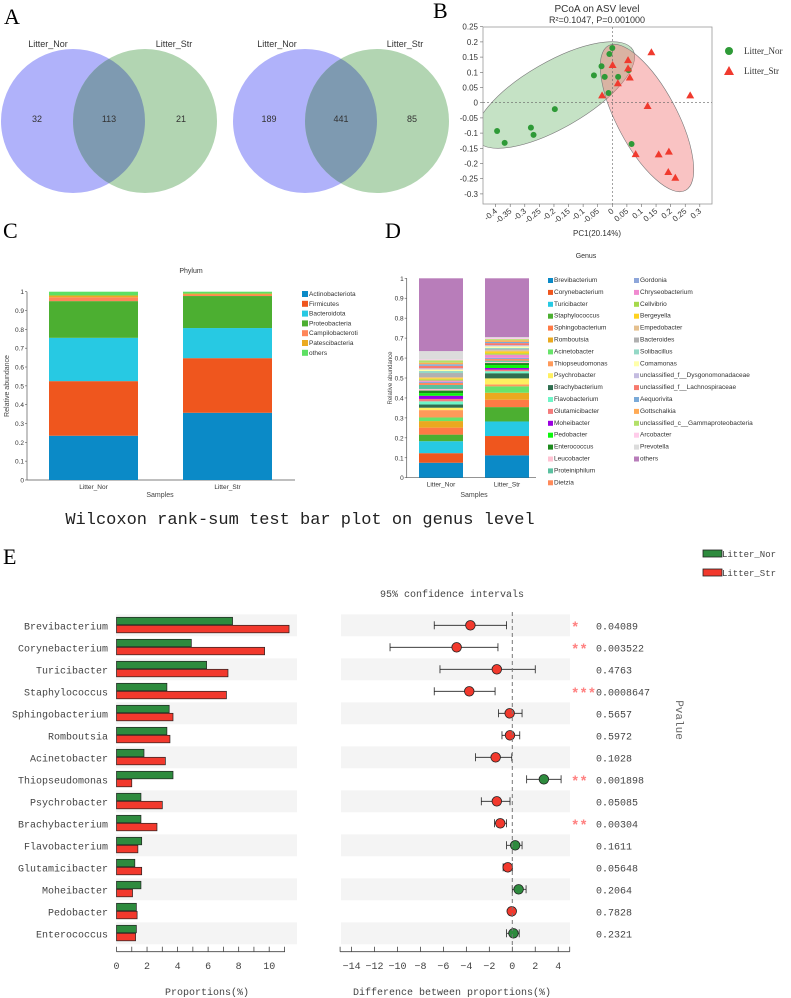 The height and width of the screenshot is (998, 791). Describe the element at coordinates (564, 482) in the screenshot. I see `legend-label: Dietzia` at that location.